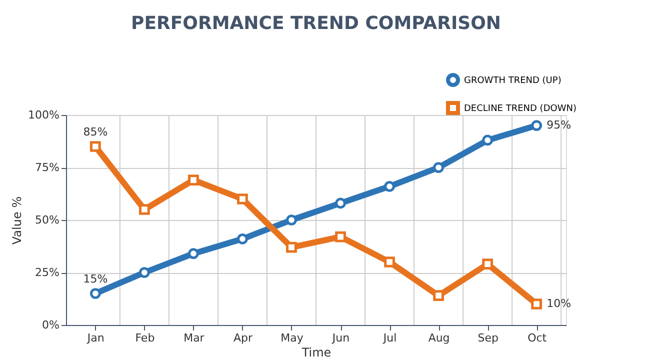 This screenshot has width=645, height=360. Describe the element at coordinates (194, 338) in the screenshot. I see `x-tick-label: Mar` at that location.